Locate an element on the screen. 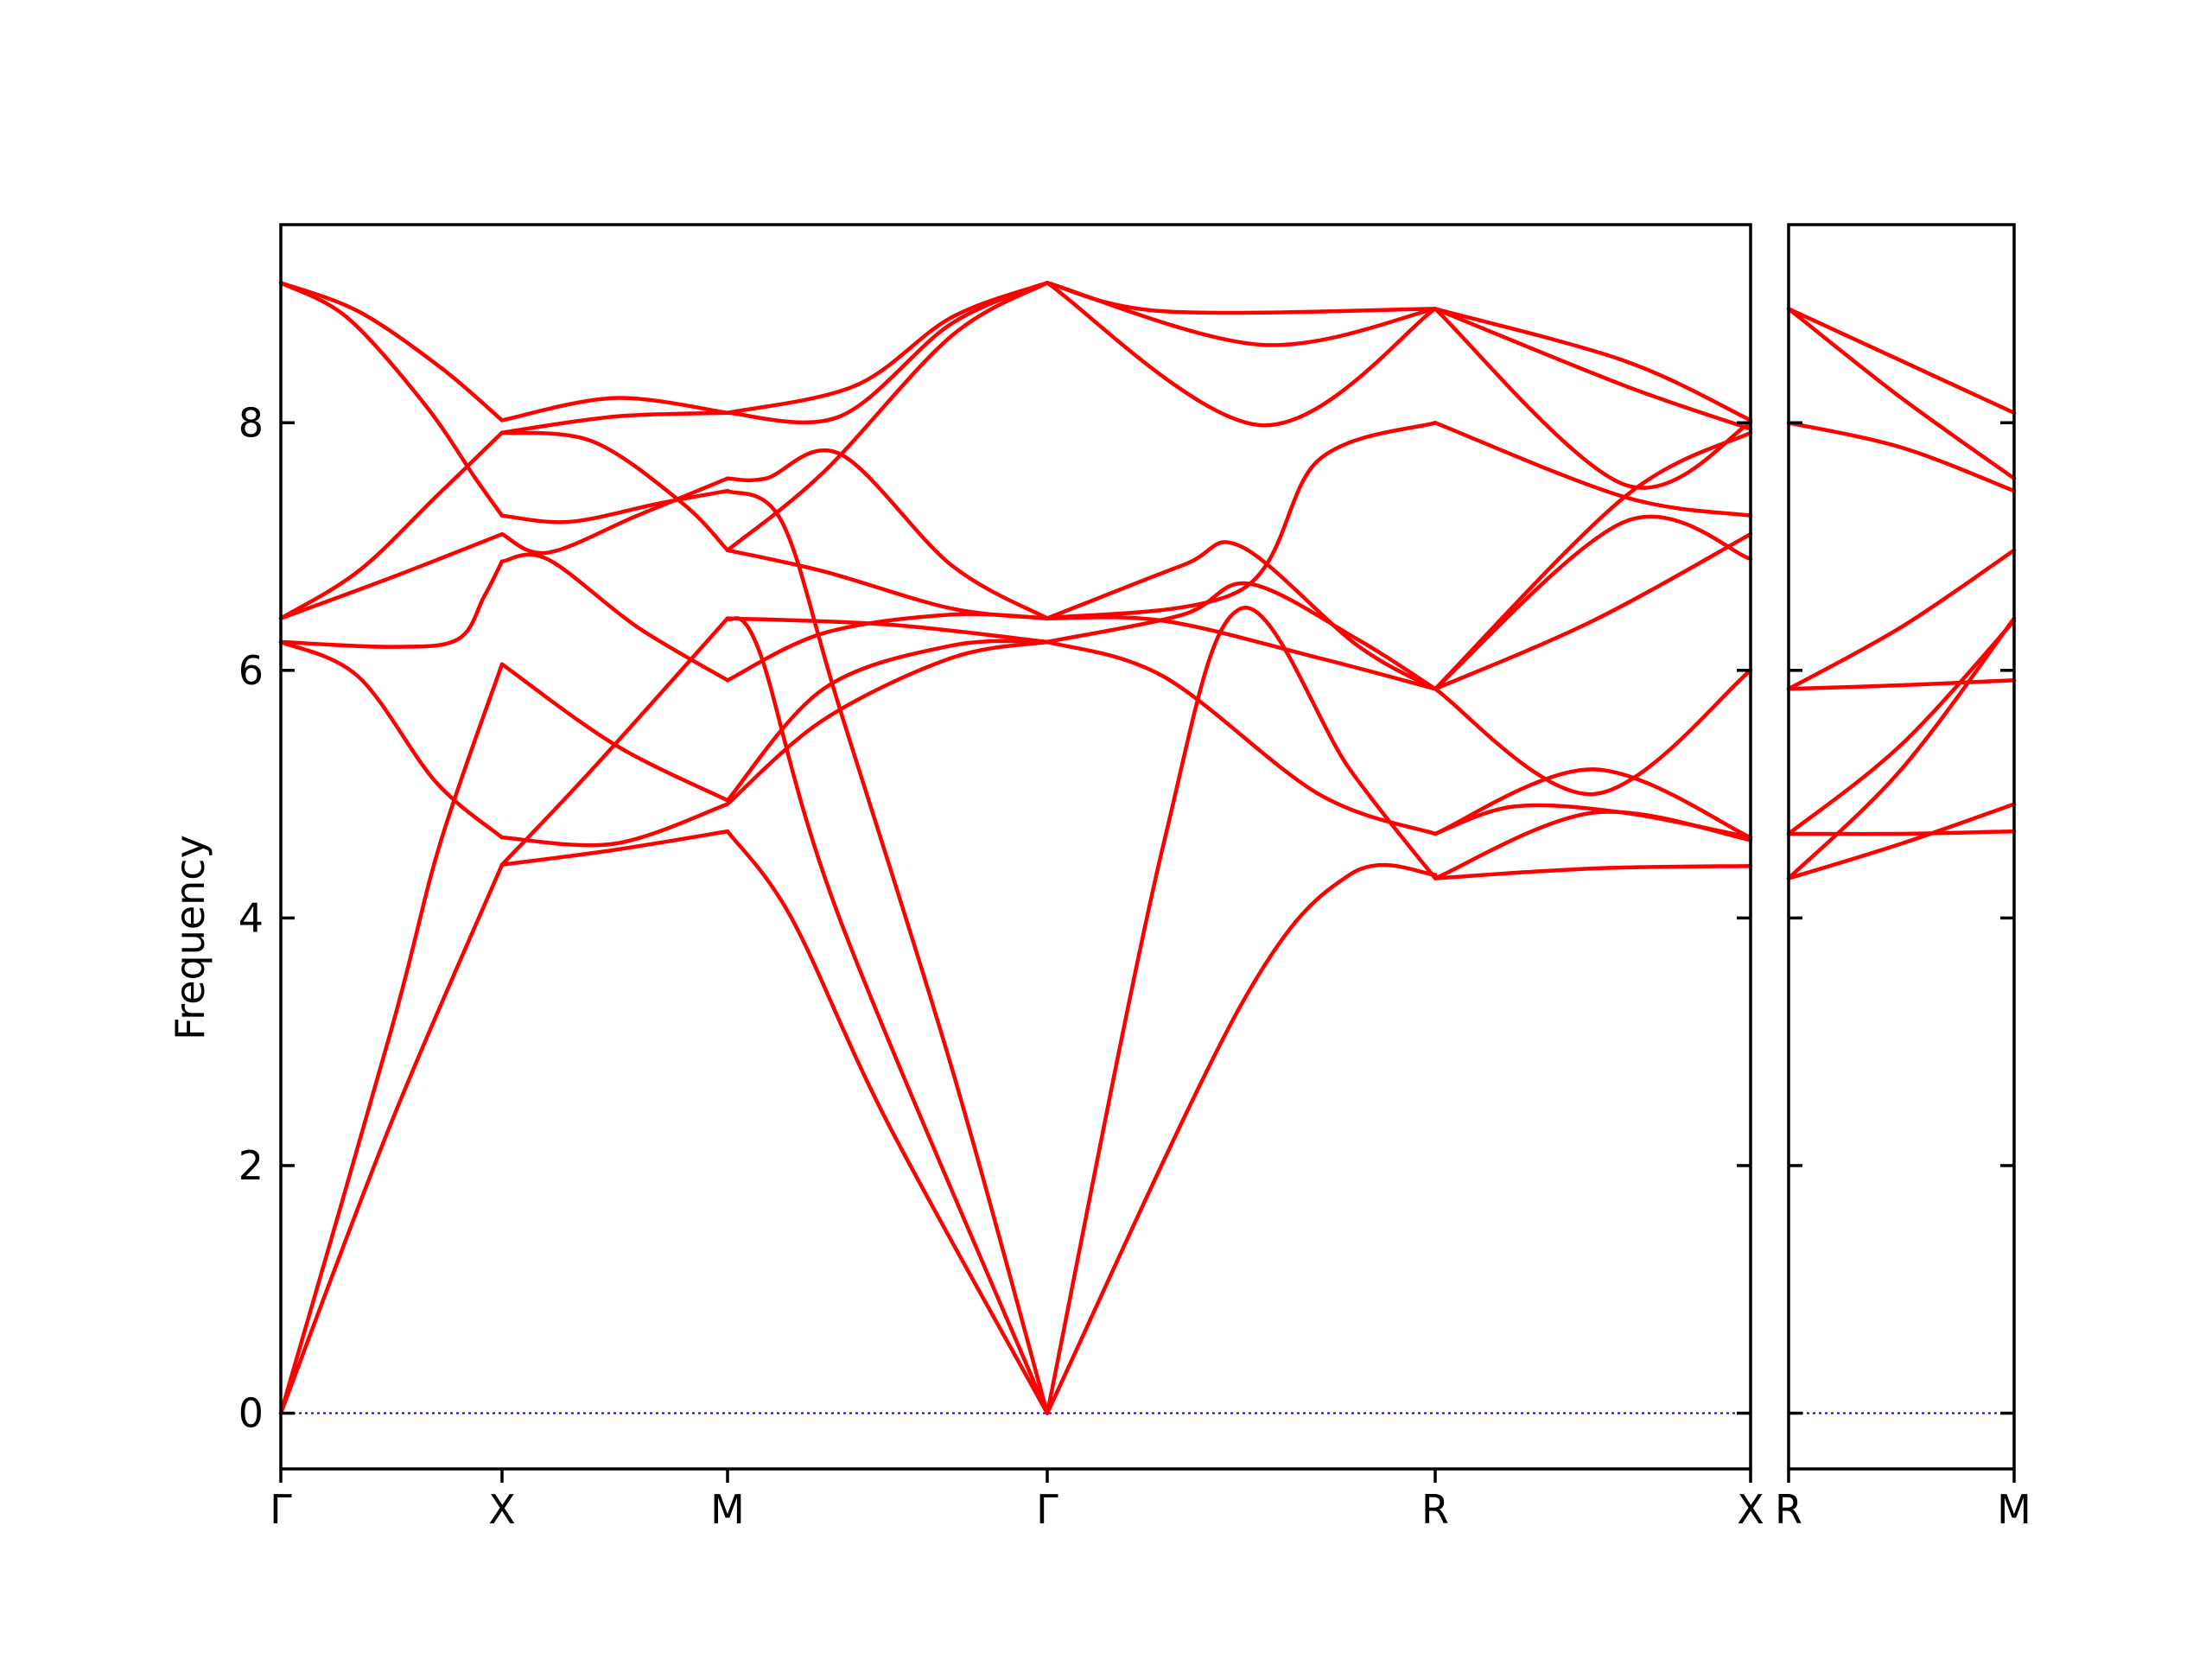  plot-frame-inset is located at coordinates (1901, 847).